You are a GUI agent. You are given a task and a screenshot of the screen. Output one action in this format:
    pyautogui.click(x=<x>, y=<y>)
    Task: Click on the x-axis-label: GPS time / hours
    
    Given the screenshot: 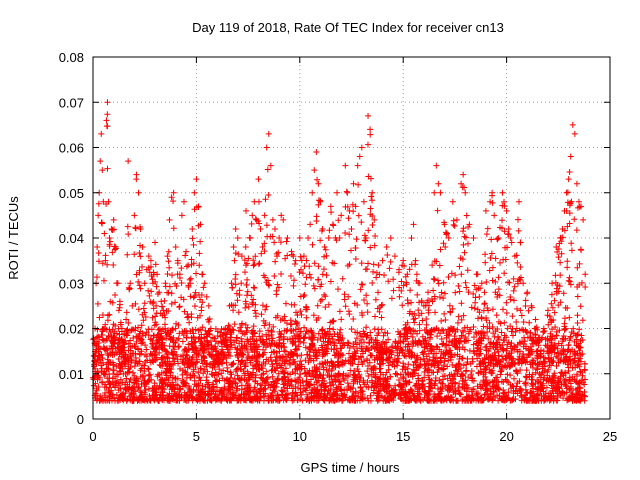 What is the action you would take?
    pyautogui.click(x=350, y=467)
    